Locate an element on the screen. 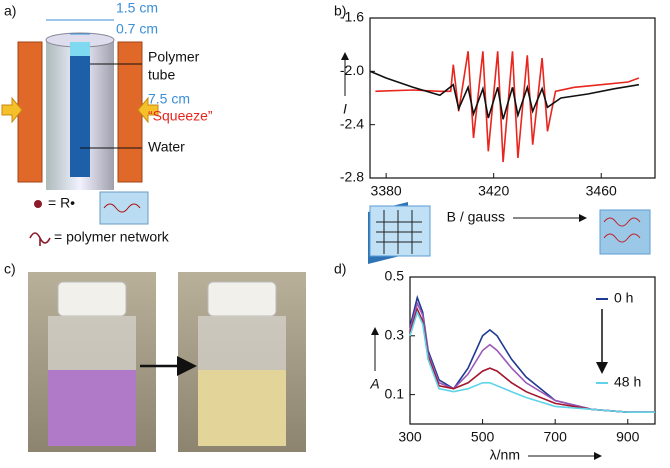 The width and height of the screenshot is (670, 468). legend-label: = polymer network is located at coordinates (112, 237).